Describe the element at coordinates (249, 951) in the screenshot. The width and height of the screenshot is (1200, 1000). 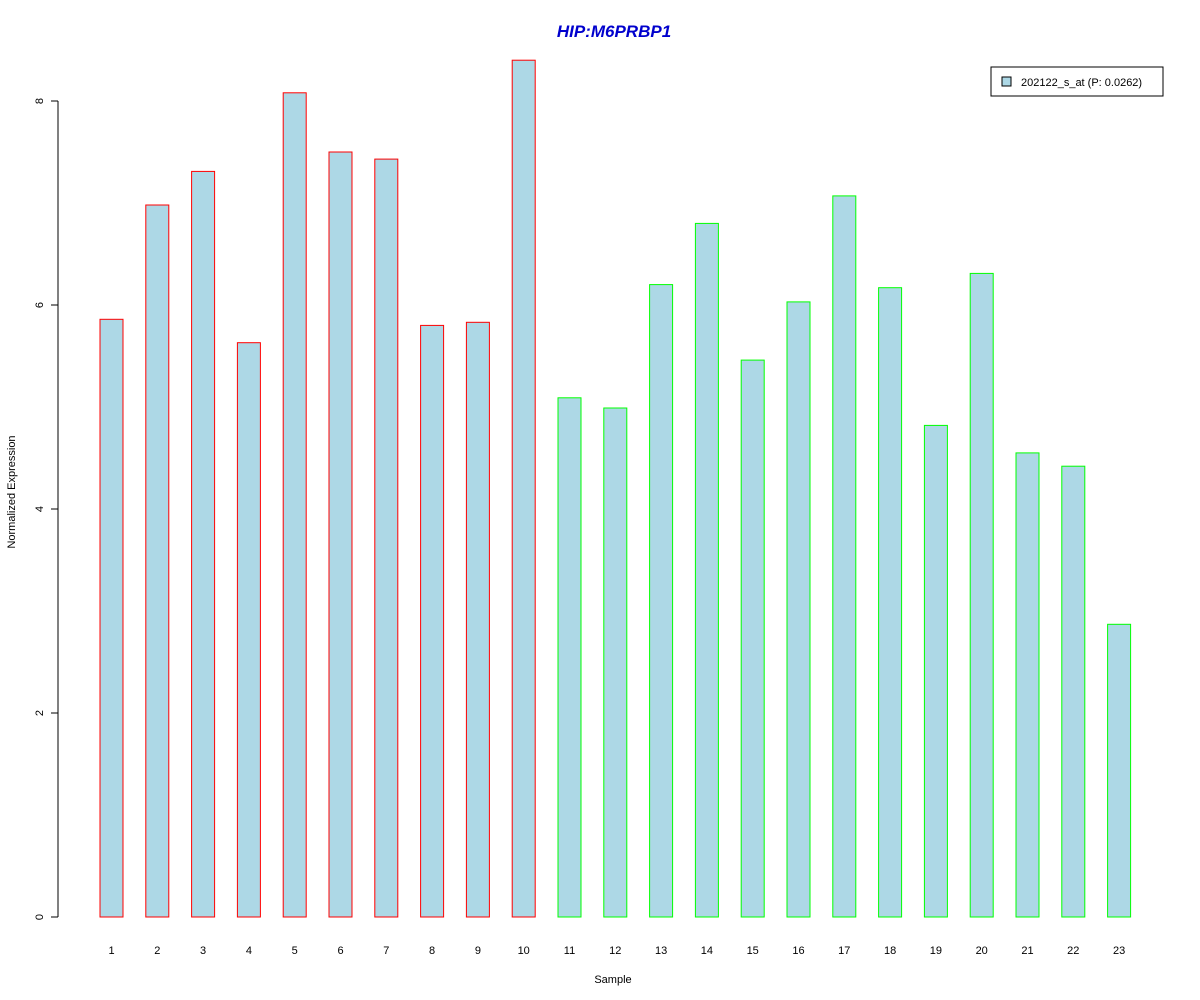
I see `x-tick-label: 4` at that location.